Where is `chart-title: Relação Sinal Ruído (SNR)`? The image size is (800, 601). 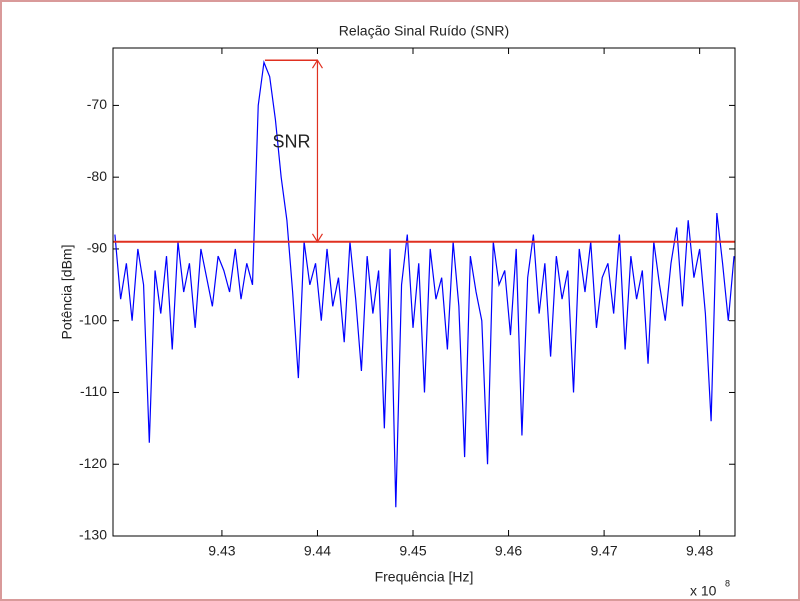
chart-title: Relação Sinal Ruído (SNR) is located at coordinates (424, 31).